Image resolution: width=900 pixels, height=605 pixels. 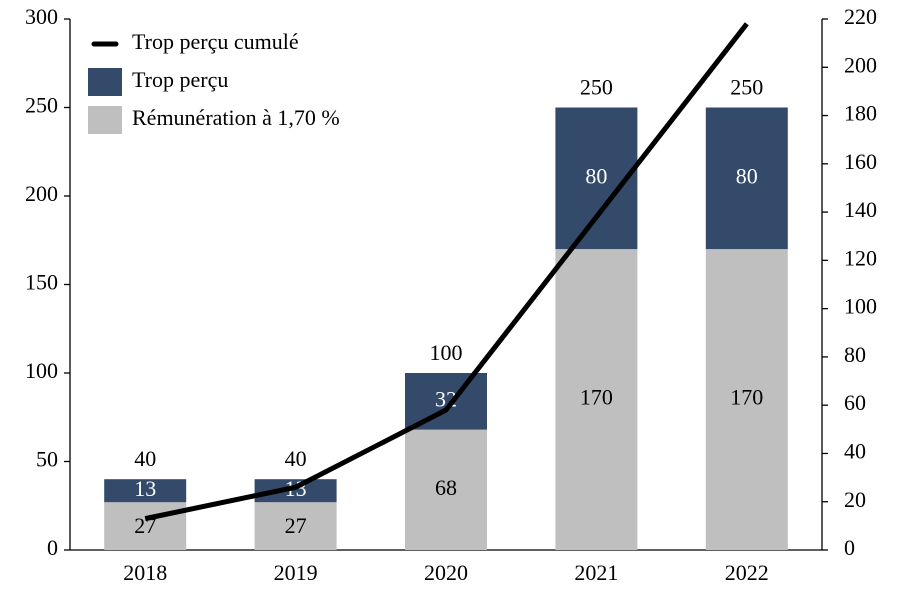 What do you see at coordinates (855, 499) in the screenshot?
I see `y2-tick-label: 20` at bounding box center [855, 499].